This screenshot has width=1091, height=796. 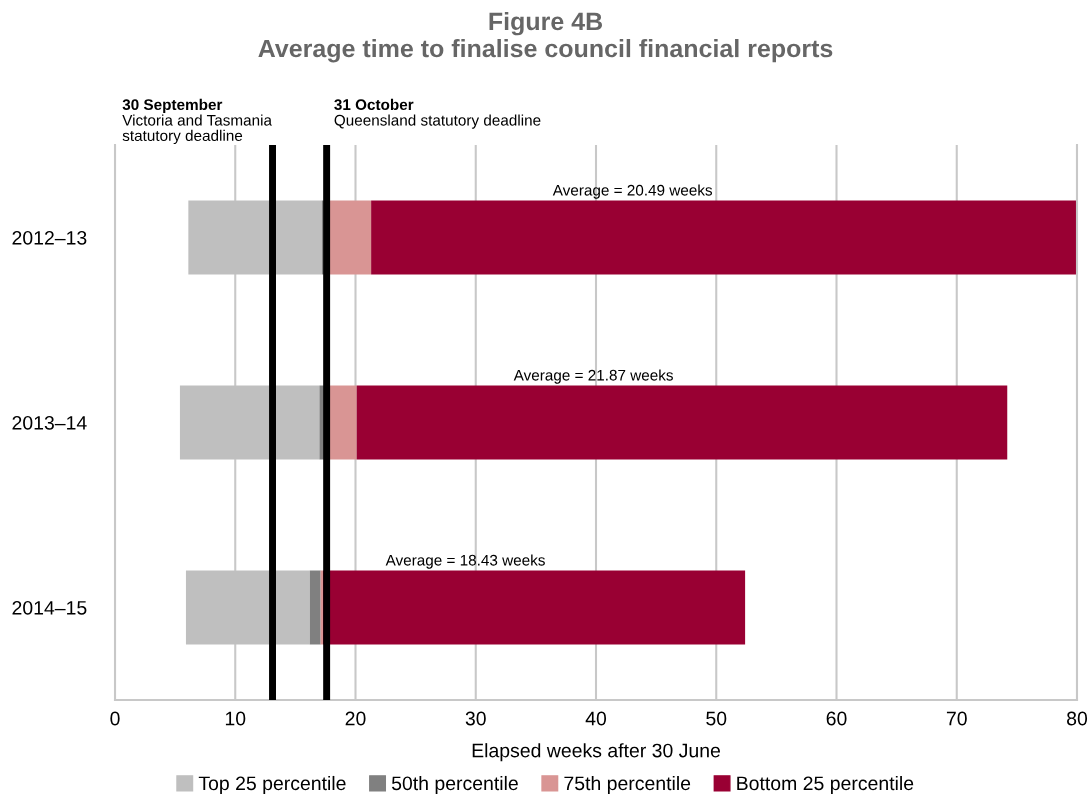 I want to click on y-tick-label: 2012–13, so click(x=49, y=237).